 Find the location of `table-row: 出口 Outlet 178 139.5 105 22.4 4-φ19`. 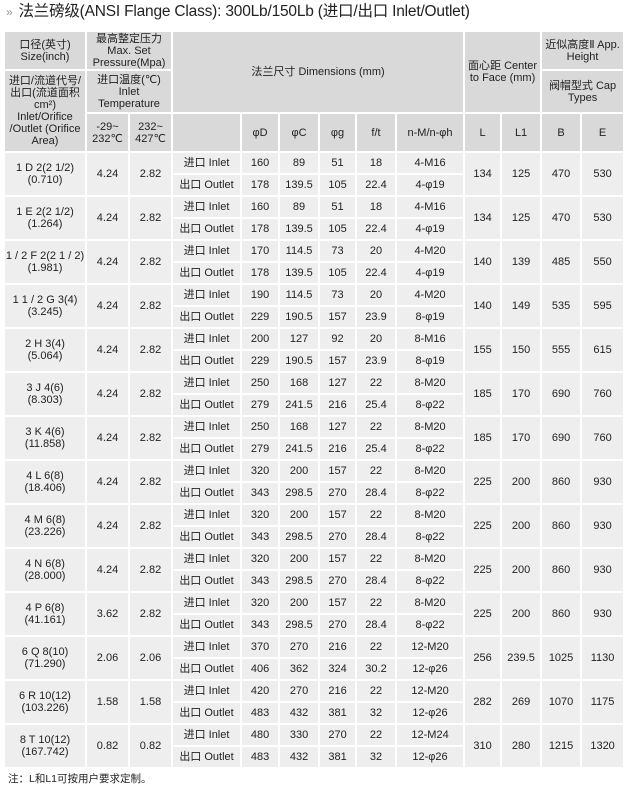

table-row: 出口 Outlet 178 139.5 105 22.4 4-φ19 is located at coordinates (314, 185).